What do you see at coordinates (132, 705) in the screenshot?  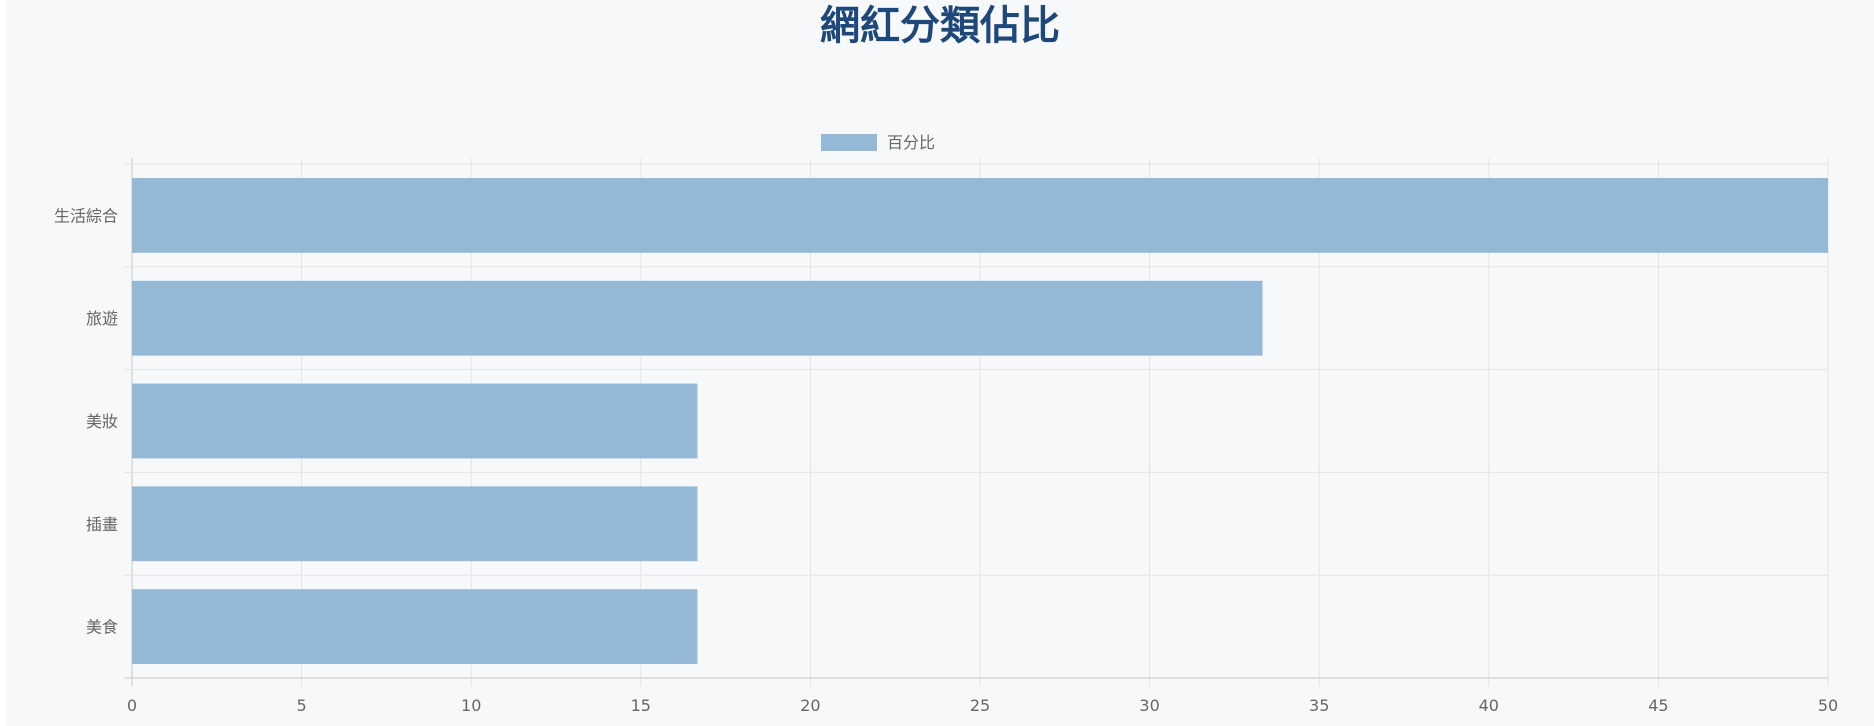 I see `x-tick-label: 0` at bounding box center [132, 705].